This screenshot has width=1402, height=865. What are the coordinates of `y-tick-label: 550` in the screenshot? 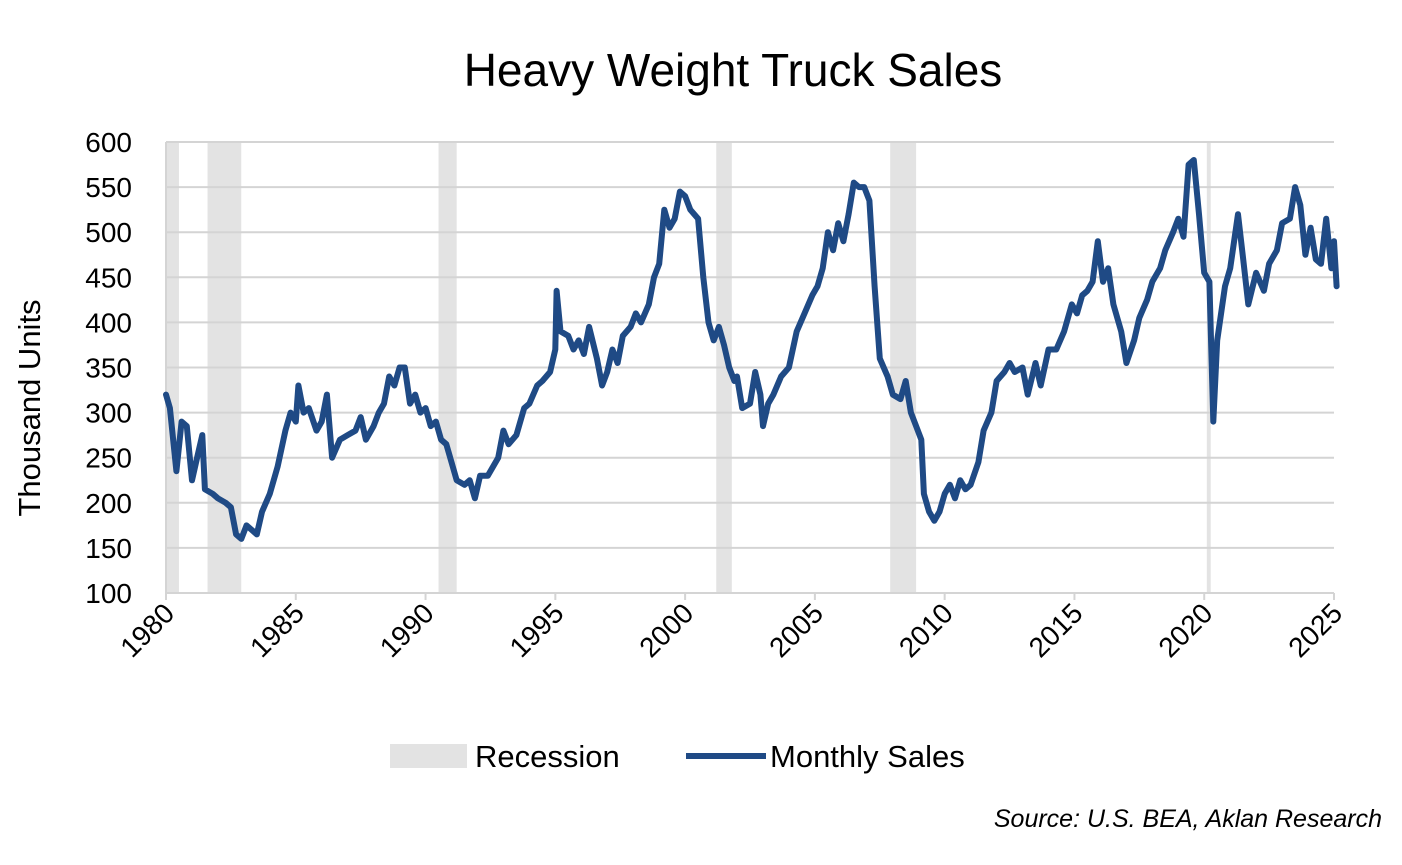 It's located at (108, 187).